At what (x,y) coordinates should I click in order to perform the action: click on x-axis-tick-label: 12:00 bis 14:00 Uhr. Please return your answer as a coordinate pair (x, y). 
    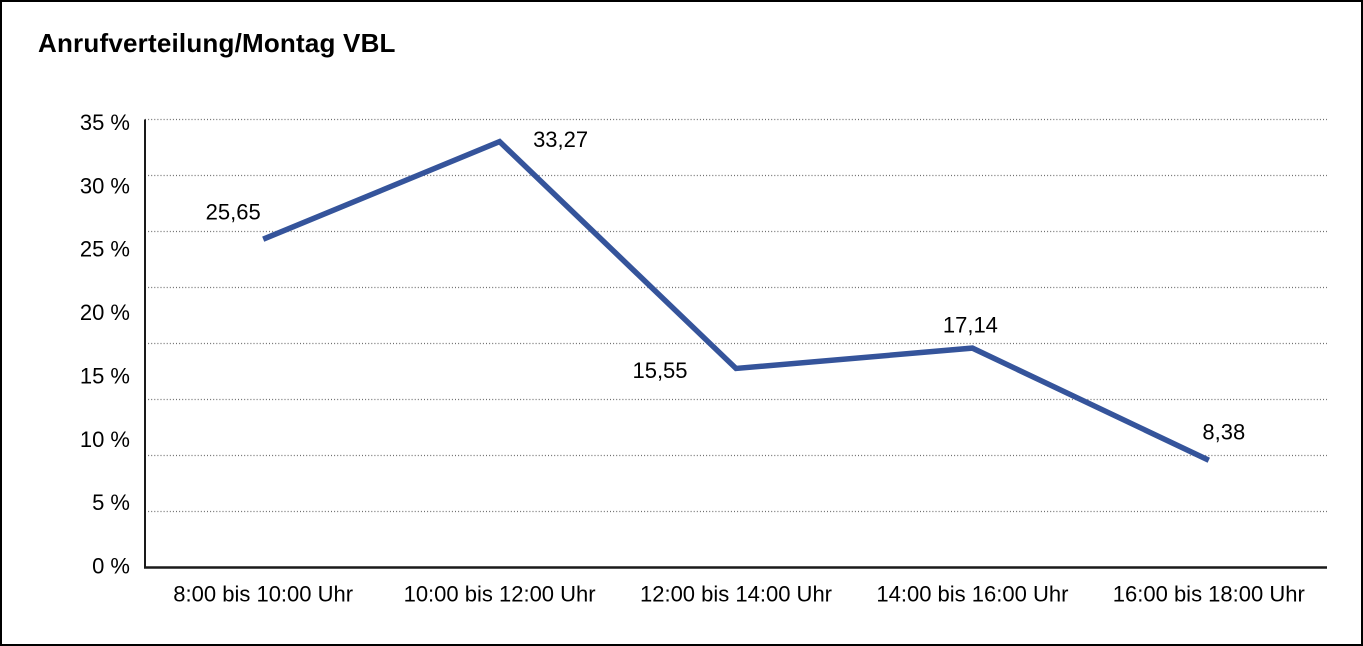
    Looking at the image, I should click on (736, 594).